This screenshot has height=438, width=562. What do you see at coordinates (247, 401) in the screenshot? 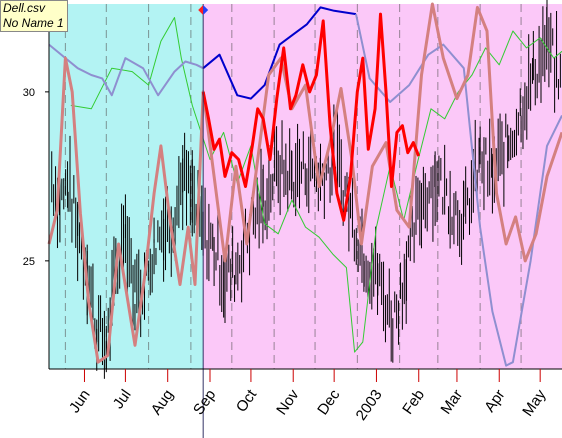
I see `x-tick-label: Oct` at bounding box center [247, 401].